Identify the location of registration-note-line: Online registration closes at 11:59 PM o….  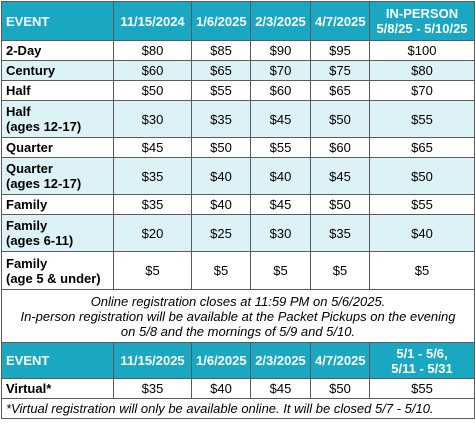
(238, 301).